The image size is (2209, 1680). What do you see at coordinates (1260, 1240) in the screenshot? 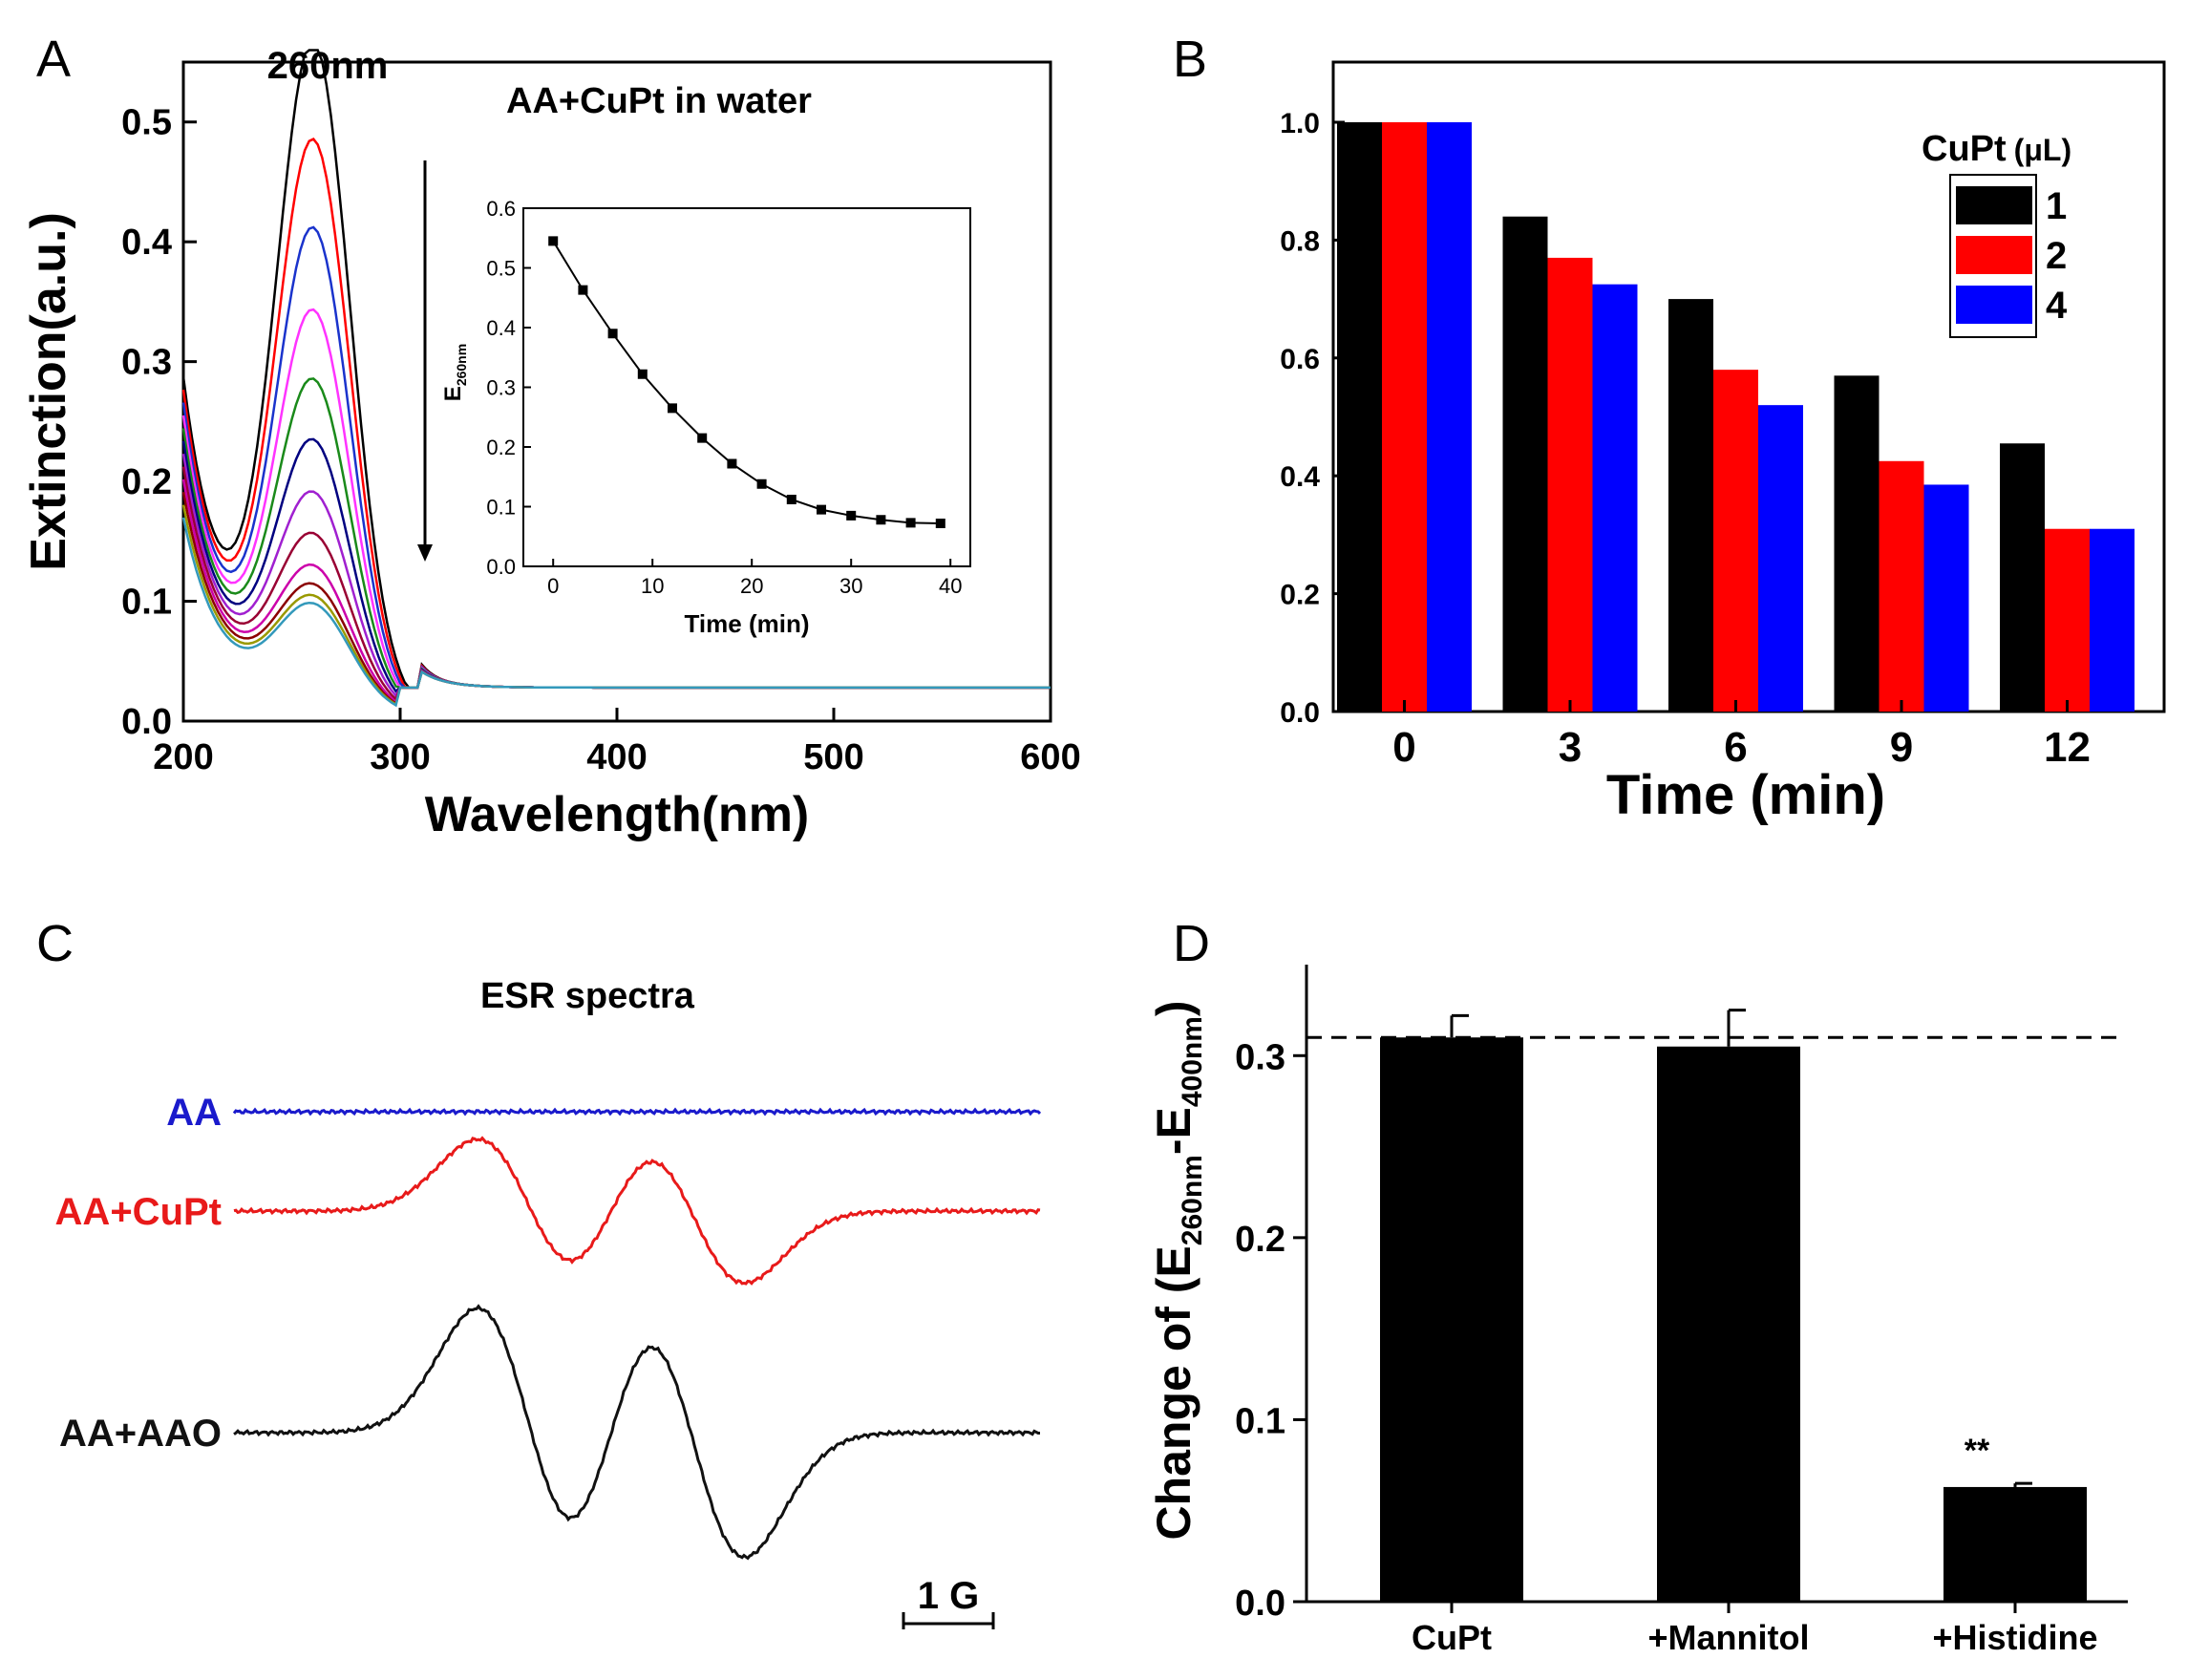
I see `panel-d-ytick-label: 0.2` at bounding box center [1260, 1240].